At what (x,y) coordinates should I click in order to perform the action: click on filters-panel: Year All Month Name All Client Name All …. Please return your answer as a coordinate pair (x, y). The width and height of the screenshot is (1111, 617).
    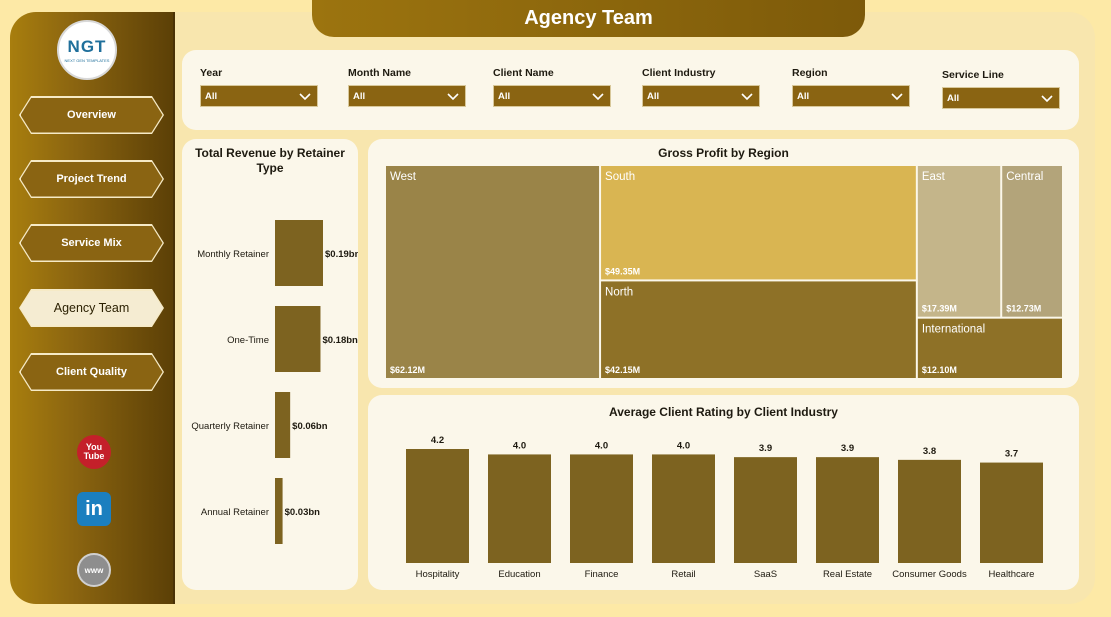
    Looking at the image, I should click on (630, 90).